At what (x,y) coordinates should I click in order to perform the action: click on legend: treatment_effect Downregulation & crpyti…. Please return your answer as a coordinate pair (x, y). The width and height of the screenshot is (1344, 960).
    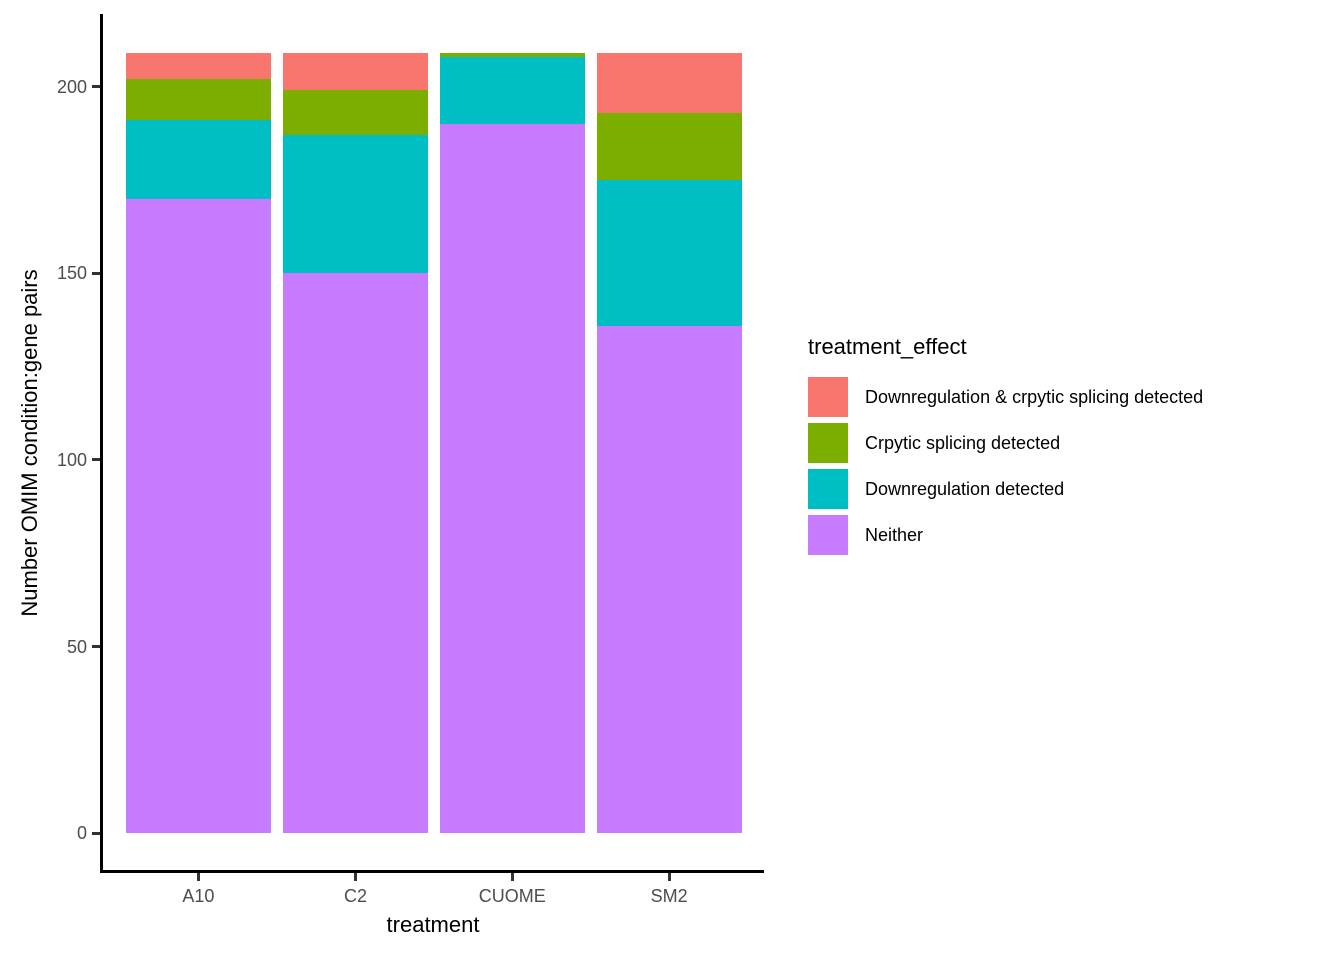
    Looking at the image, I should click on (1005, 447).